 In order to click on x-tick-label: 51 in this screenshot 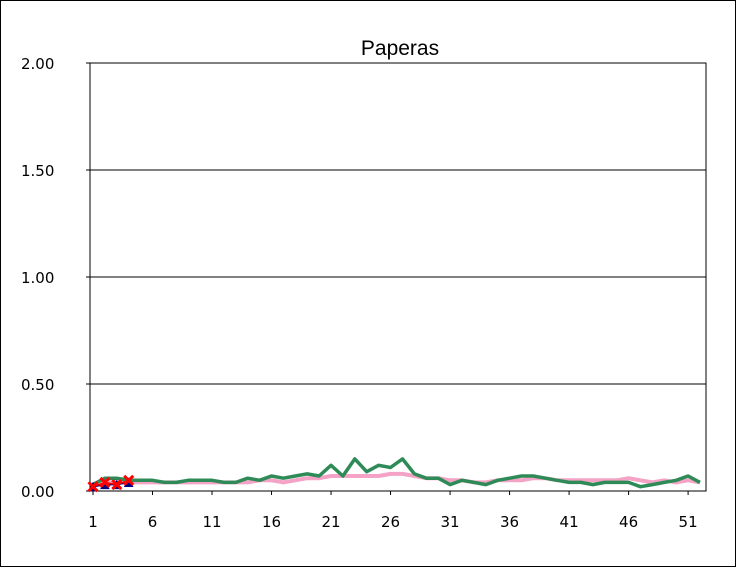, I will do `click(688, 522)`.